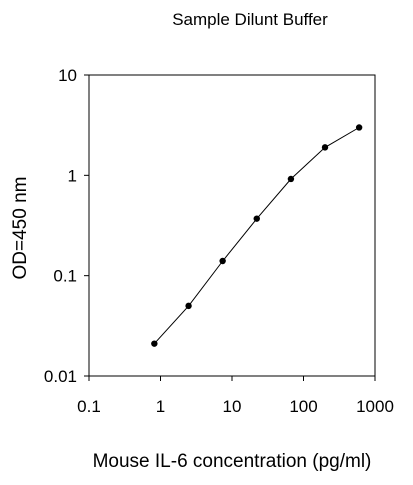 Image resolution: width=413 pixels, height=485 pixels. Describe the element at coordinates (67, 75) in the screenshot. I see `y-tick-label: 10` at that location.